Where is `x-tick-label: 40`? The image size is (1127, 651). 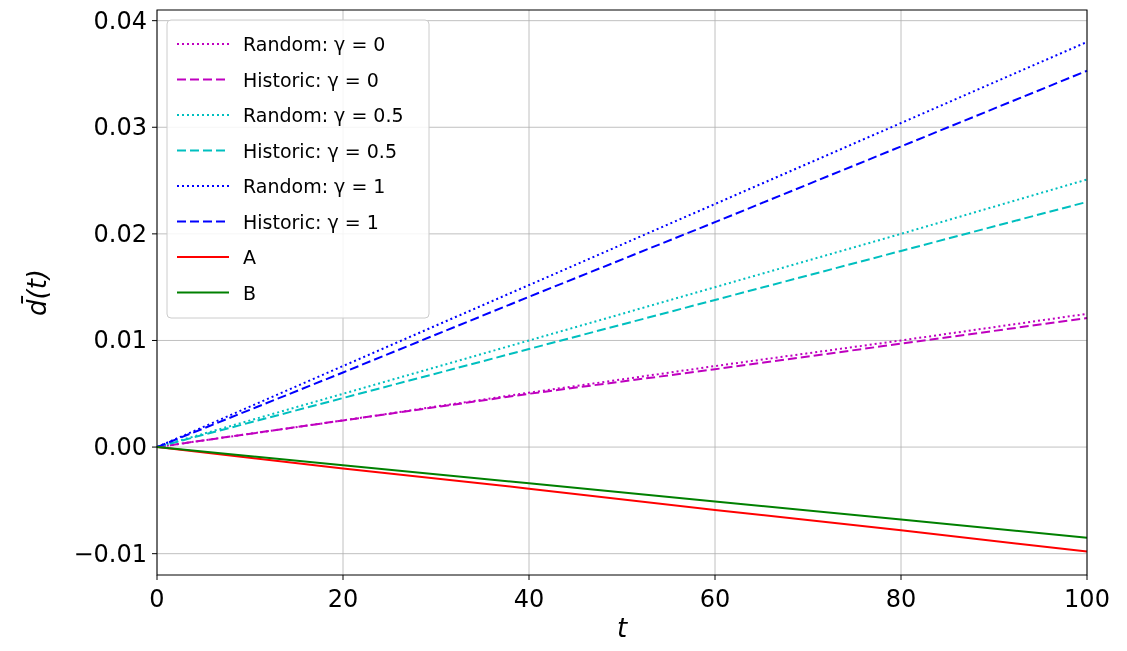
x-tick-label: 40 is located at coordinates (529, 599).